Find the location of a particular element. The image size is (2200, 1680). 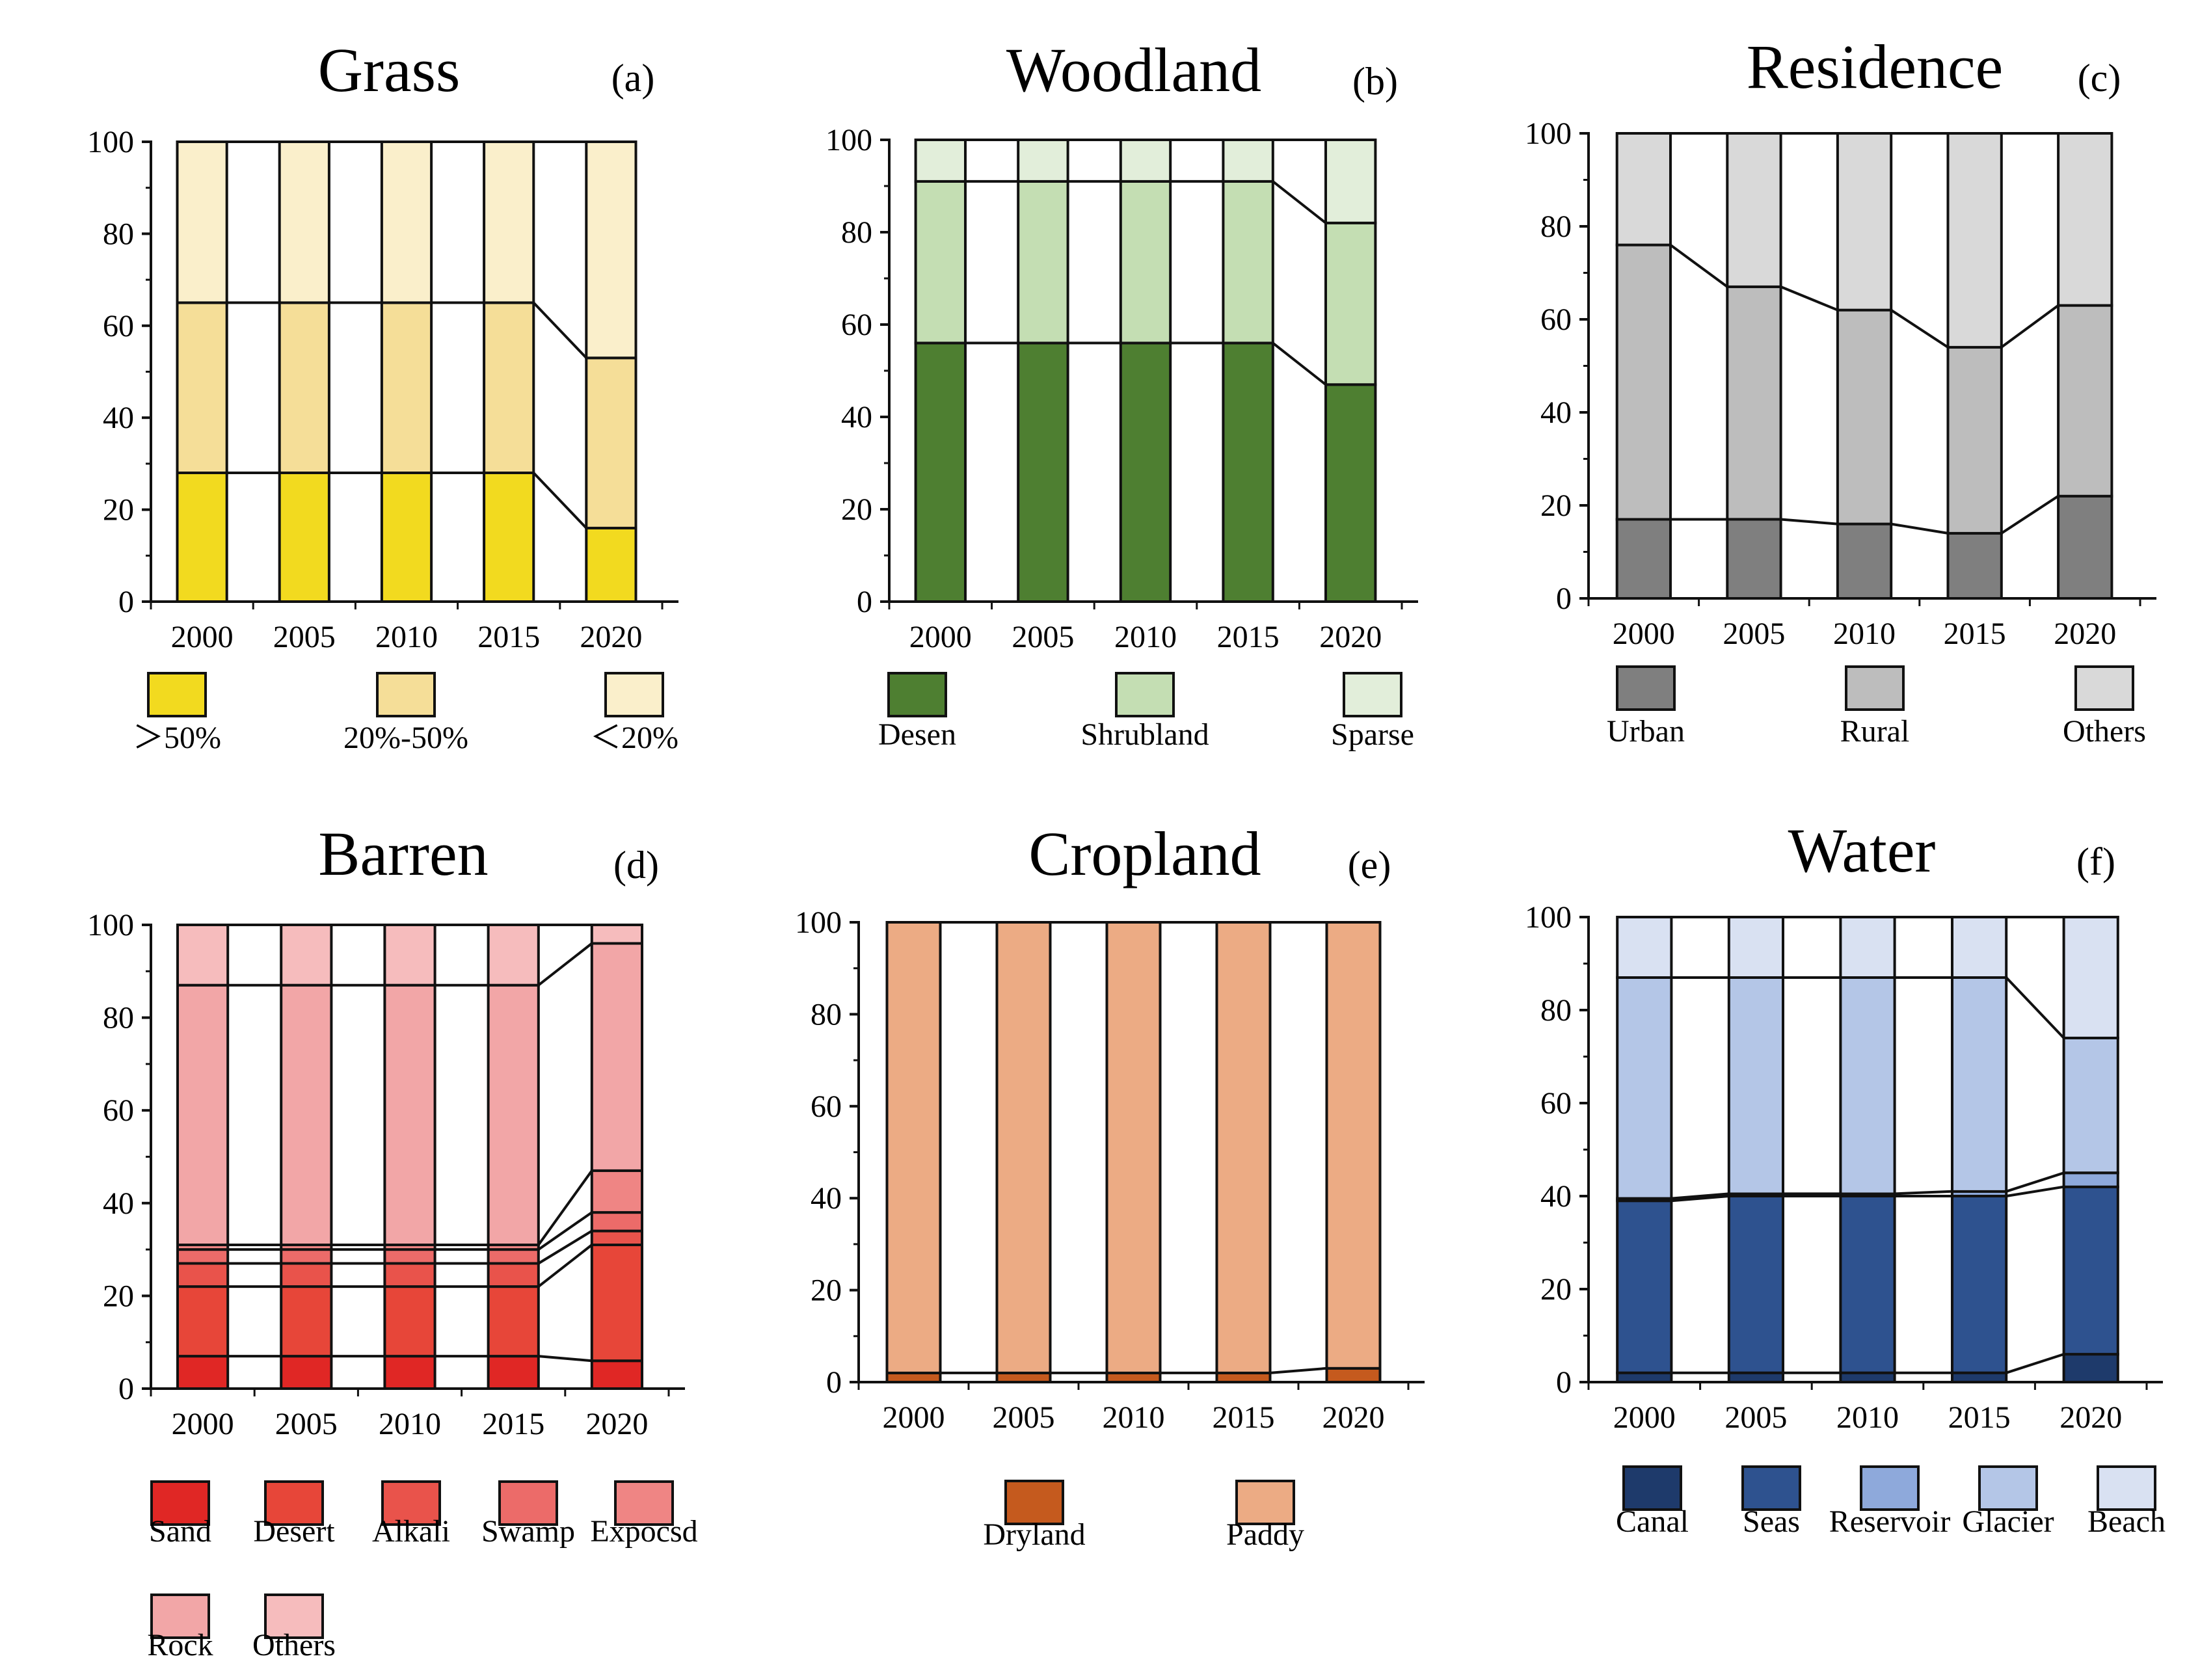

barren-bar-swamp-2010 is located at coordinates (409, 1256).